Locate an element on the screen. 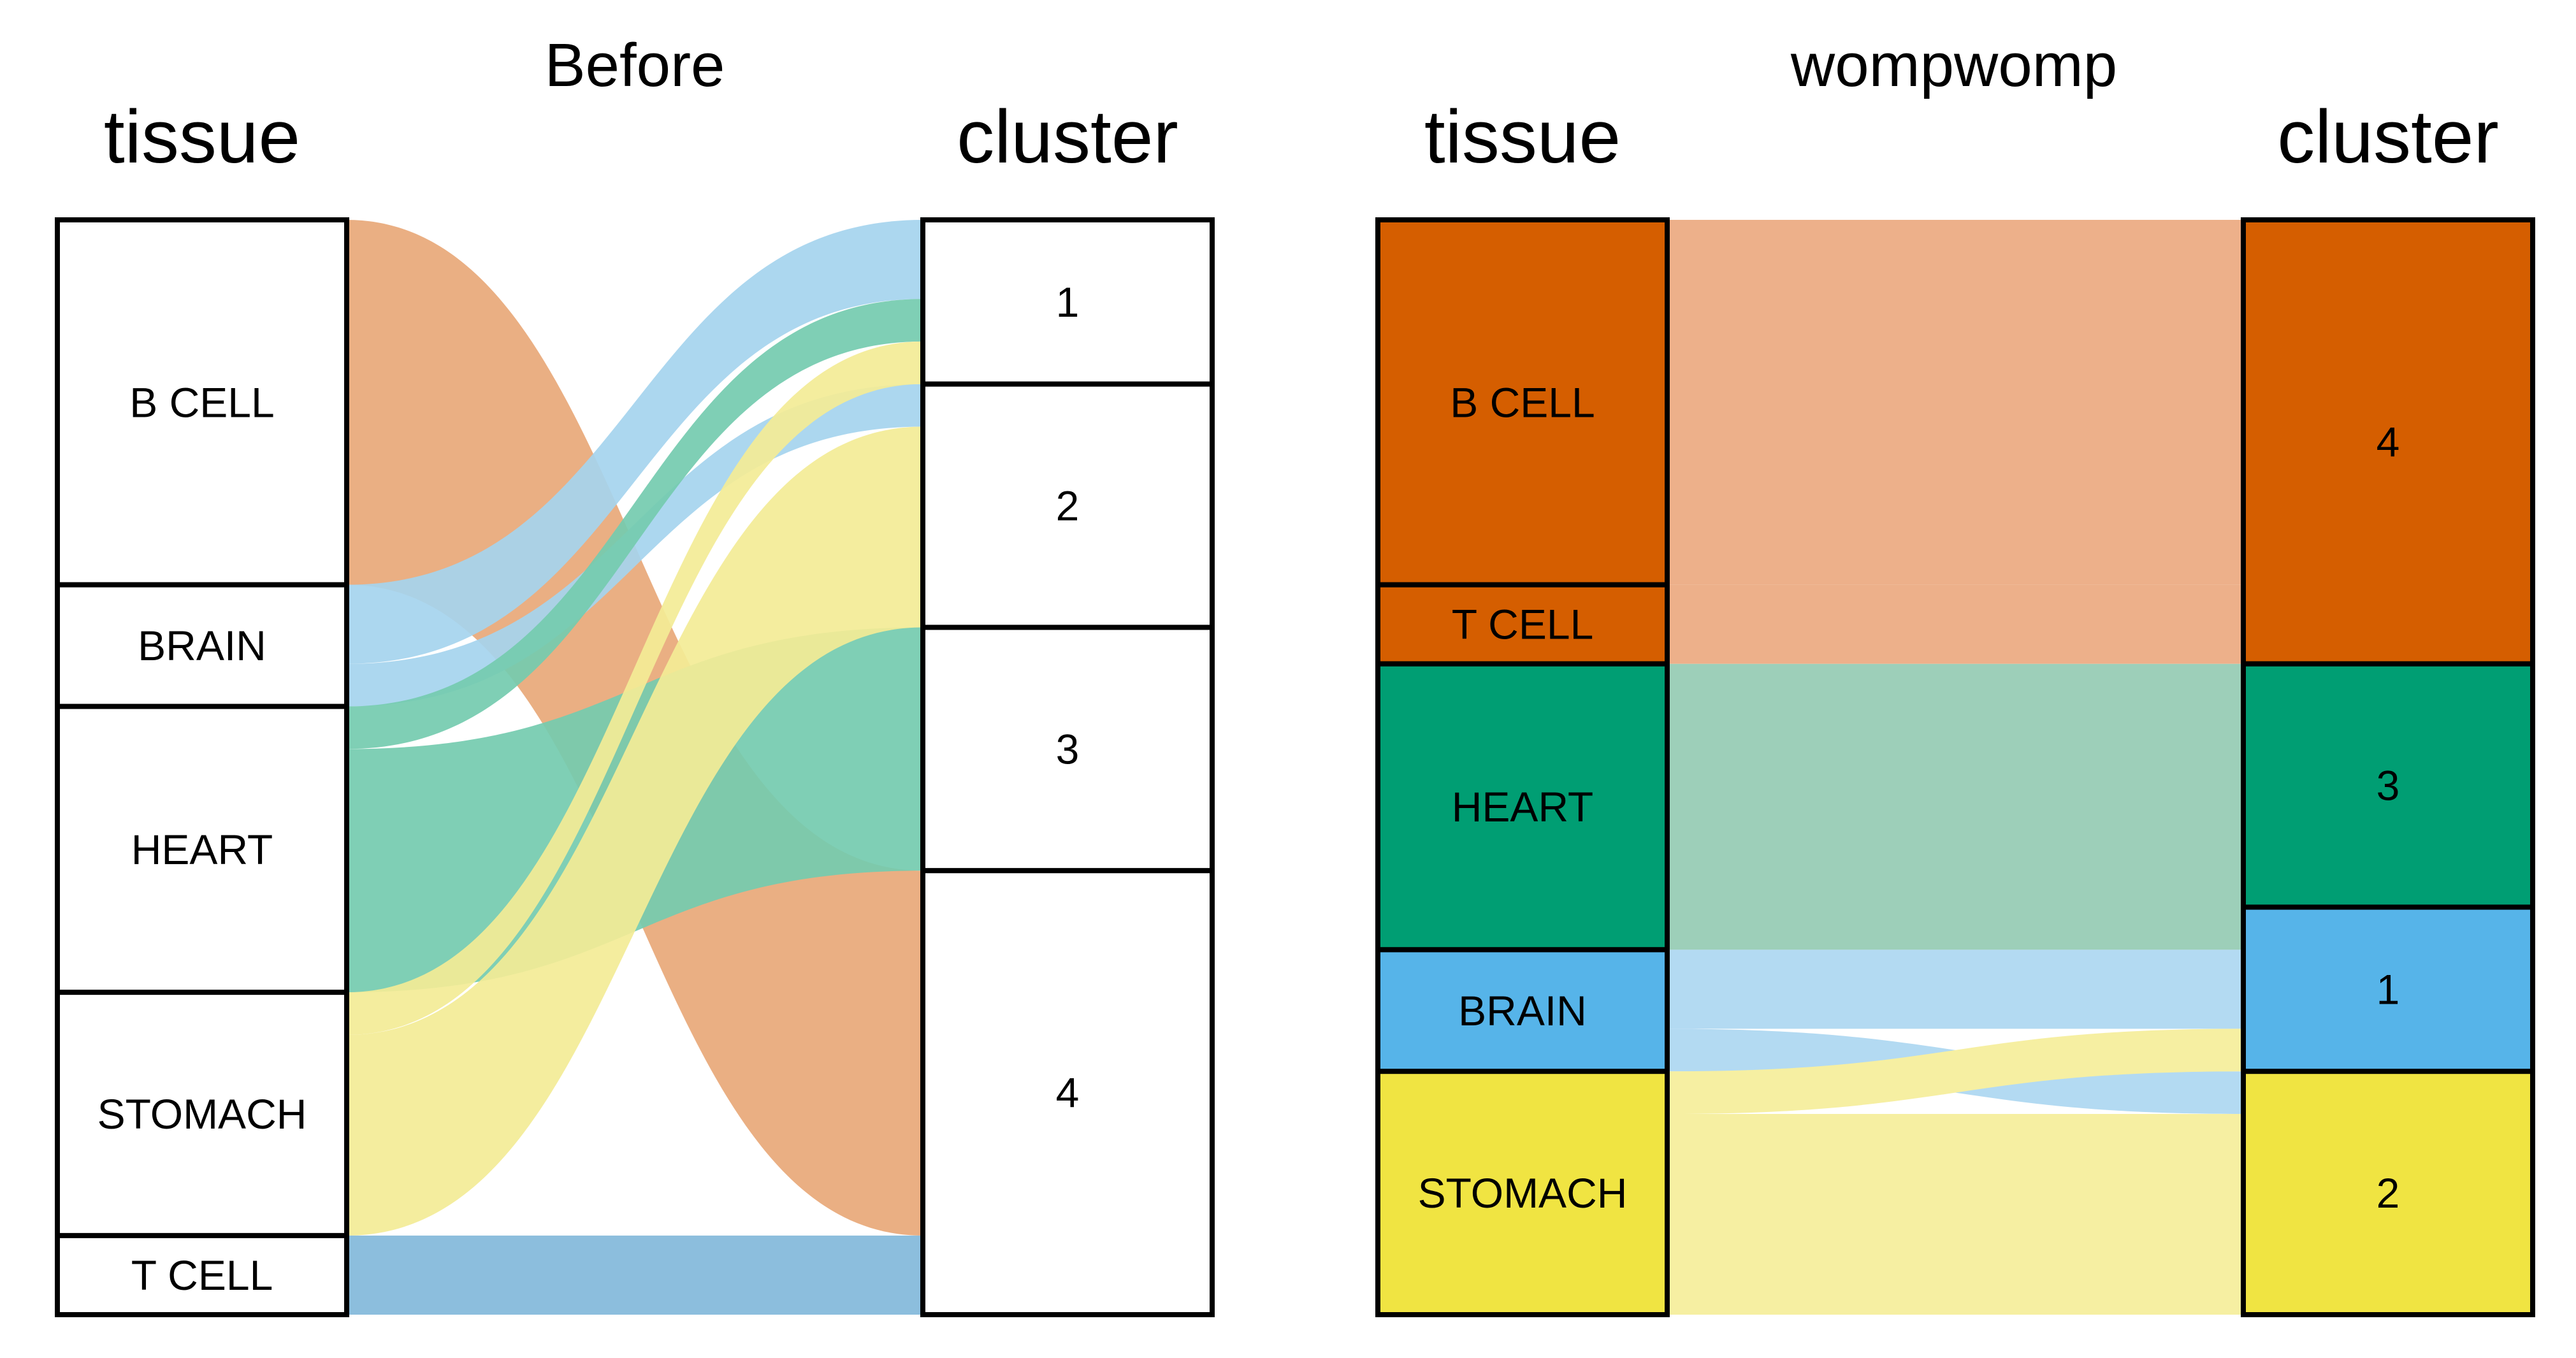  left-nodes: B CELL T CELL HEART BRAIN STOMACH is located at coordinates (1522, 767).